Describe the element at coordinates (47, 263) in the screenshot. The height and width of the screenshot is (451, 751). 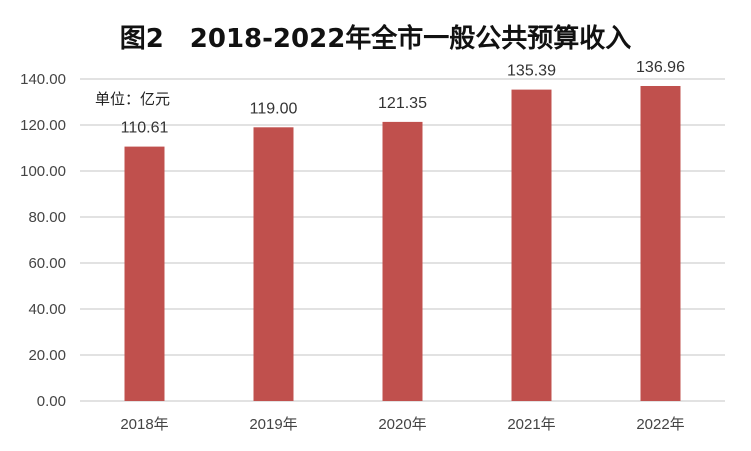
I see `y-tick-label: 60.00` at that location.